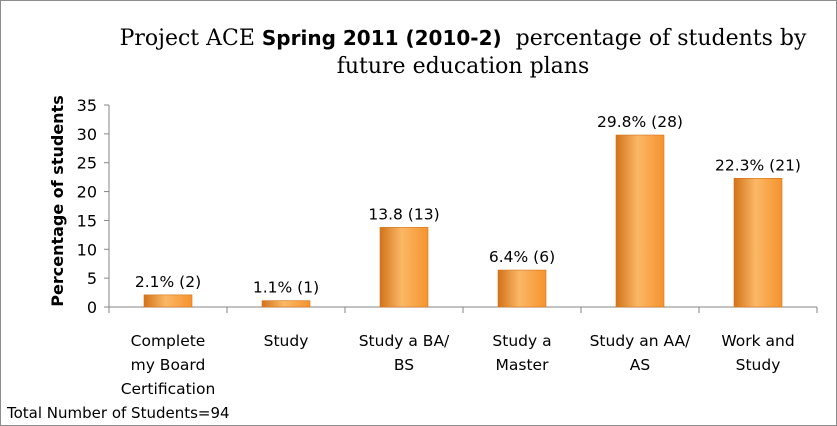  I want to click on category-label: Study, so click(286, 341).